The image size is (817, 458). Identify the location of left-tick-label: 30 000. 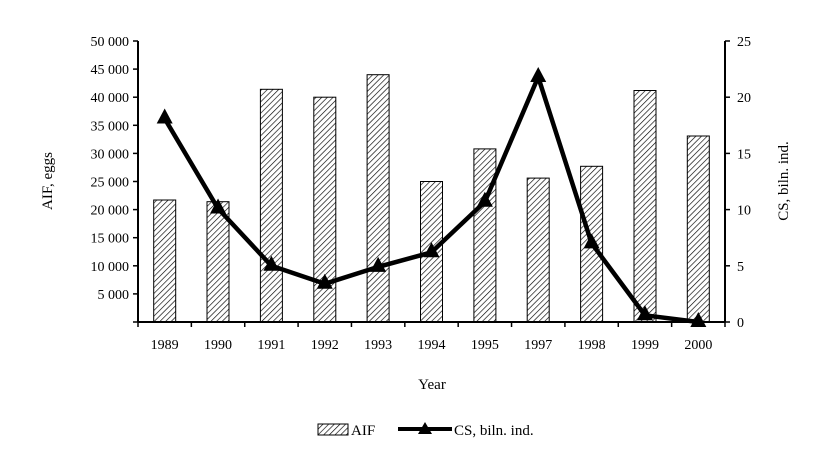
(110, 154).